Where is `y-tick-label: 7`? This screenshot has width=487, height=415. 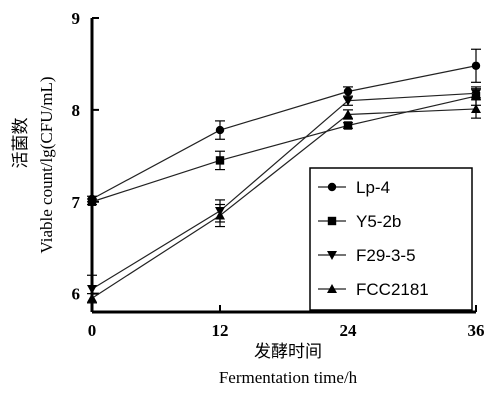
y-tick-label: 7 is located at coordinates (76, 202).